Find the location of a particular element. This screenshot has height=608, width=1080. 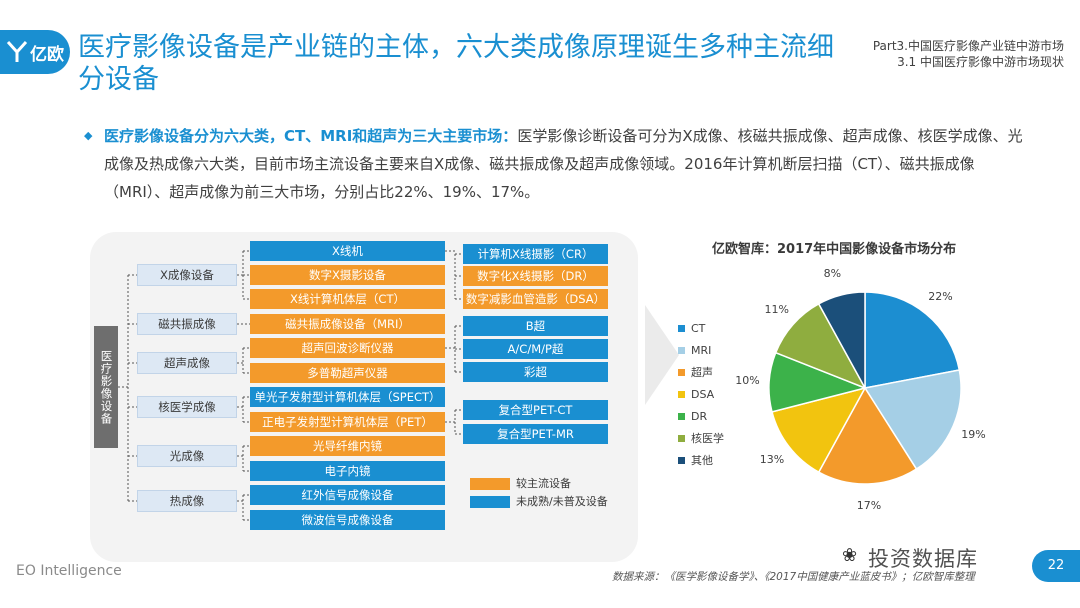

legend-item: MRI is located at coordinates (694, 351).